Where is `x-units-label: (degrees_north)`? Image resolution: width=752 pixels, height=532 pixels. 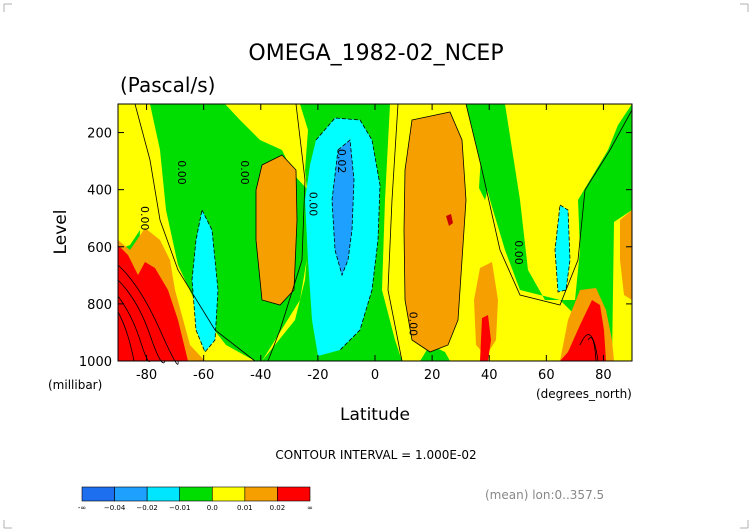
x-units-label: (degrees_north) is located at coordinates (584, 394).